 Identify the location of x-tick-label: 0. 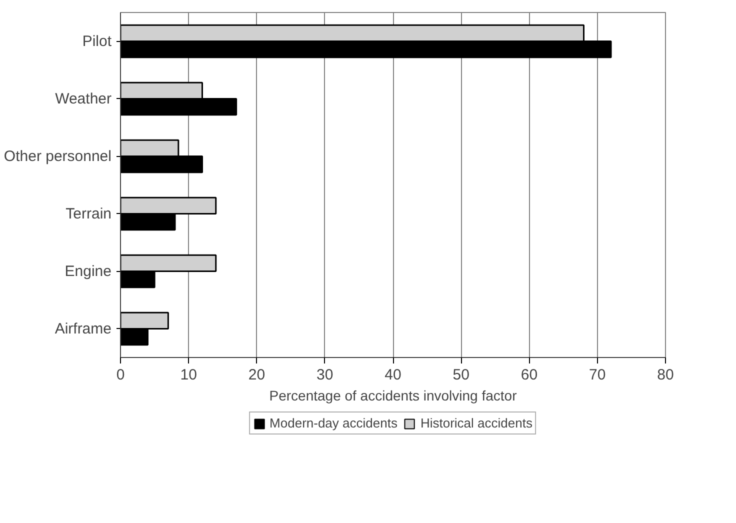
(120, 375).